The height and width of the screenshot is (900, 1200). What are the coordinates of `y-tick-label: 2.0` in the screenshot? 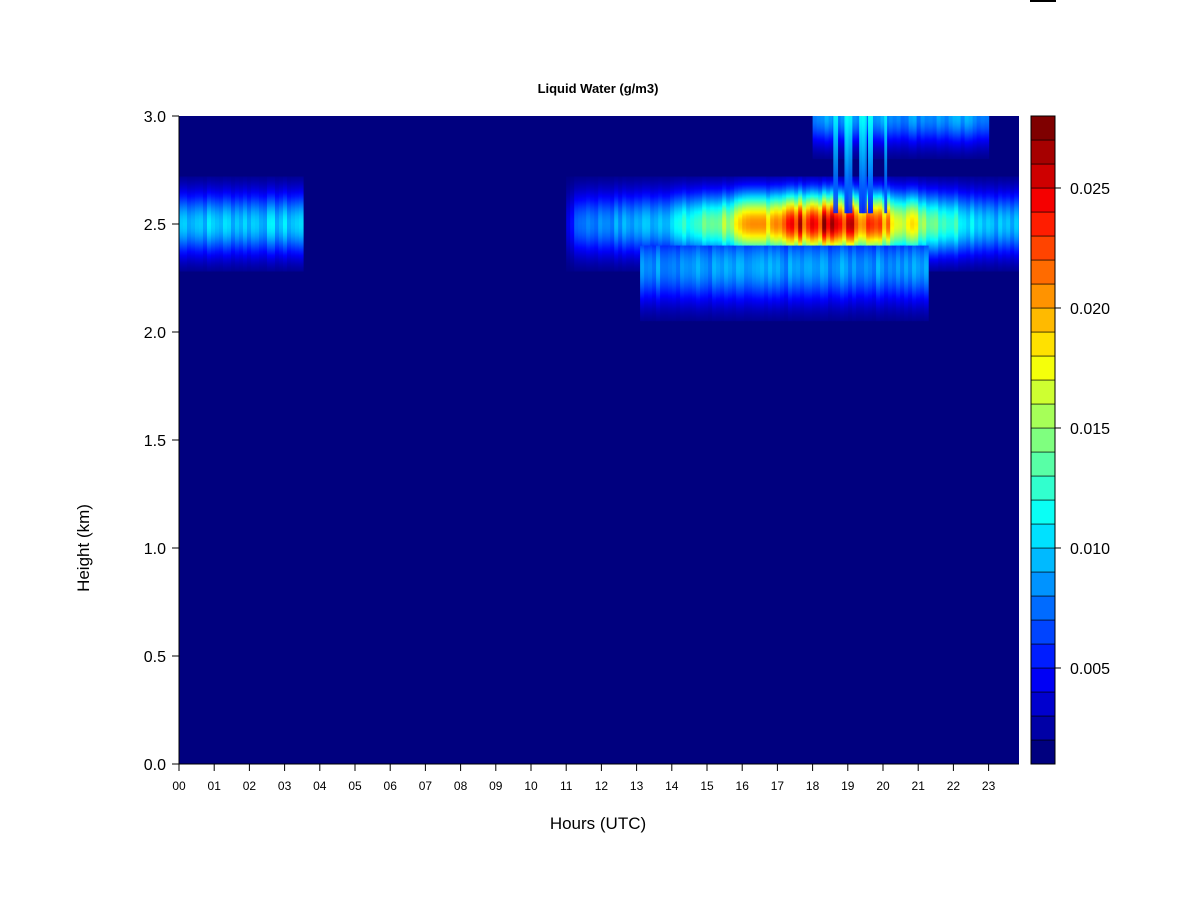 It's located at (155, 333).